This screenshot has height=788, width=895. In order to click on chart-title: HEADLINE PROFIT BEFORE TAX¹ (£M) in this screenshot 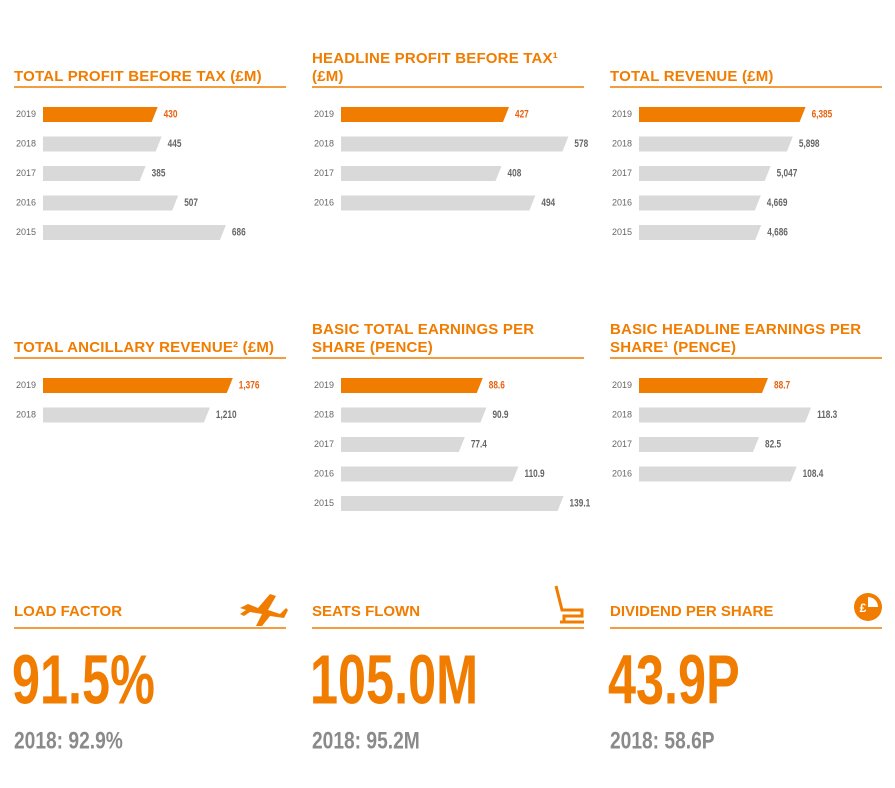, I will do `click(443, 63)`.